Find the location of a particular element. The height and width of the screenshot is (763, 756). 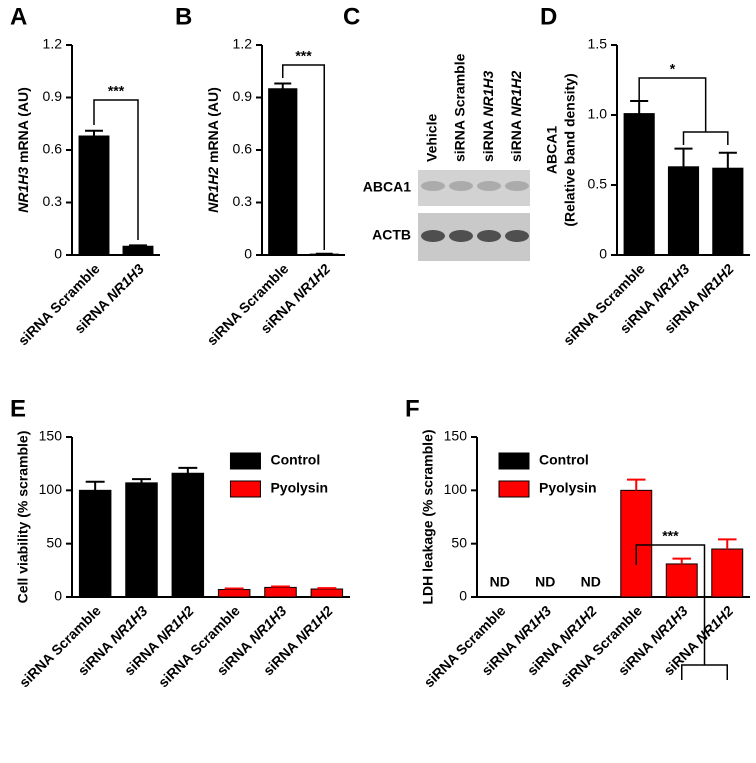

y-tick-label: 0.5 is located at coordinates (598, 184).